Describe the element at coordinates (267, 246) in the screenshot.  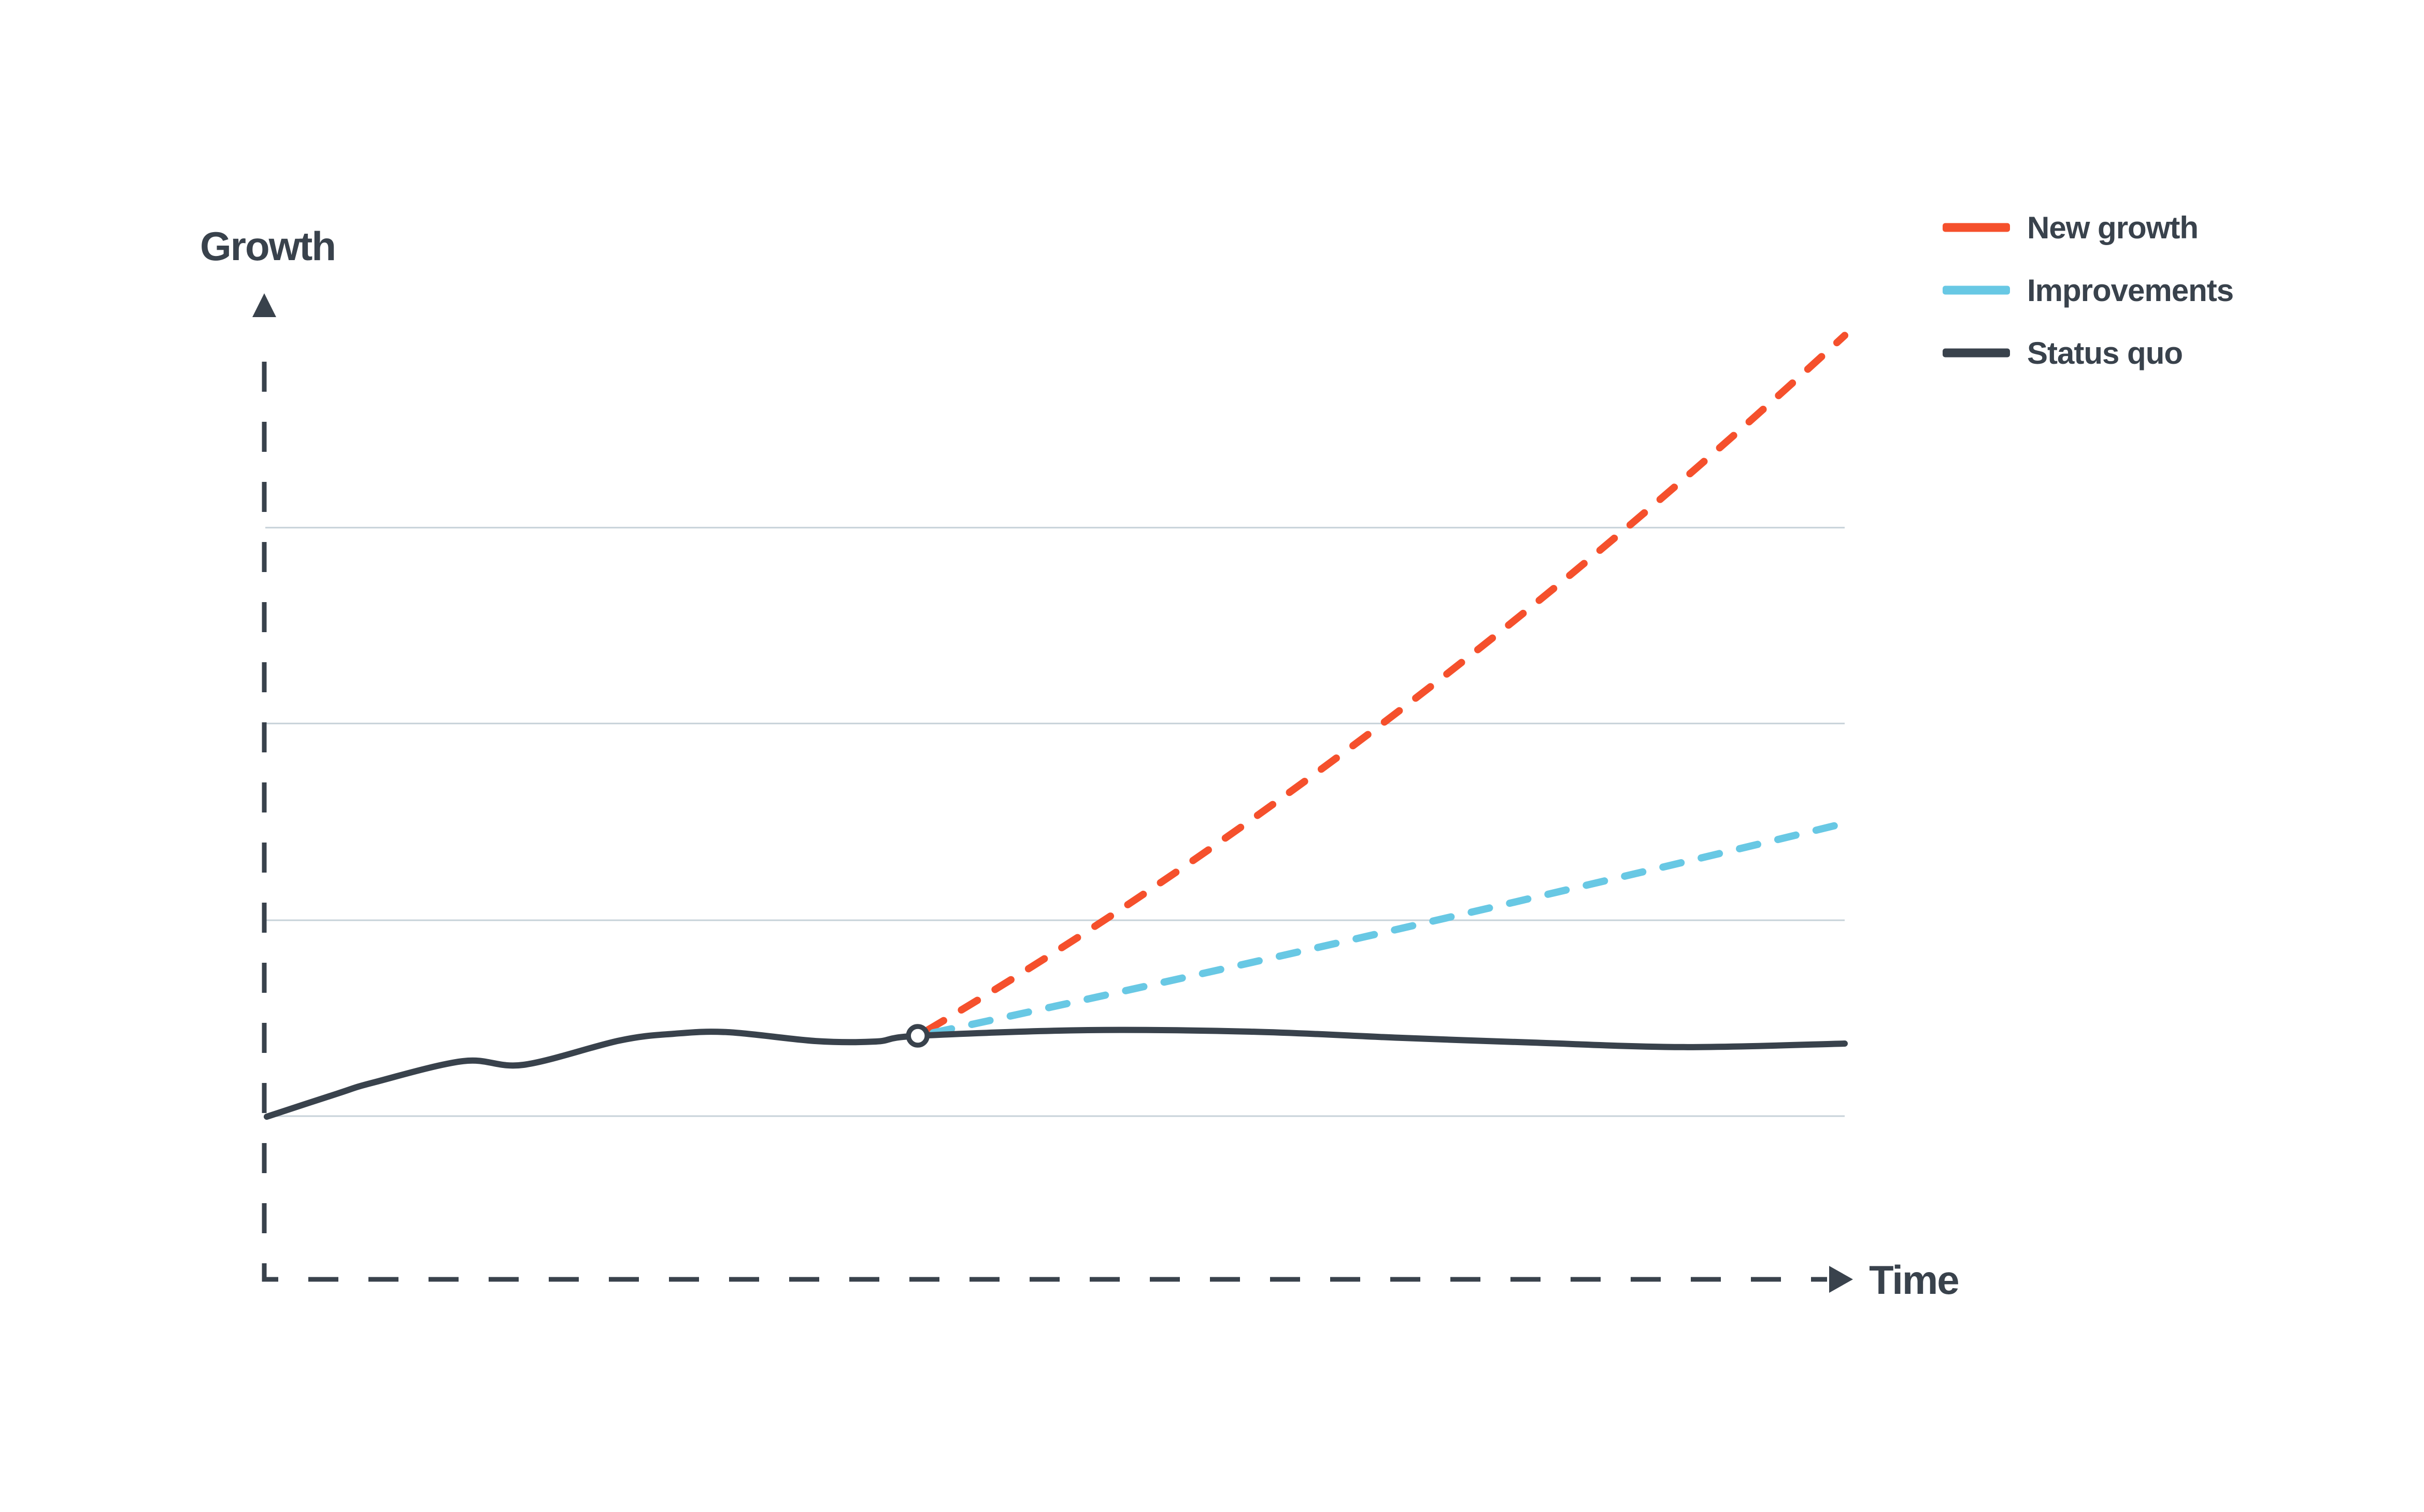
I see `y-axis-label: Growth` at that location.